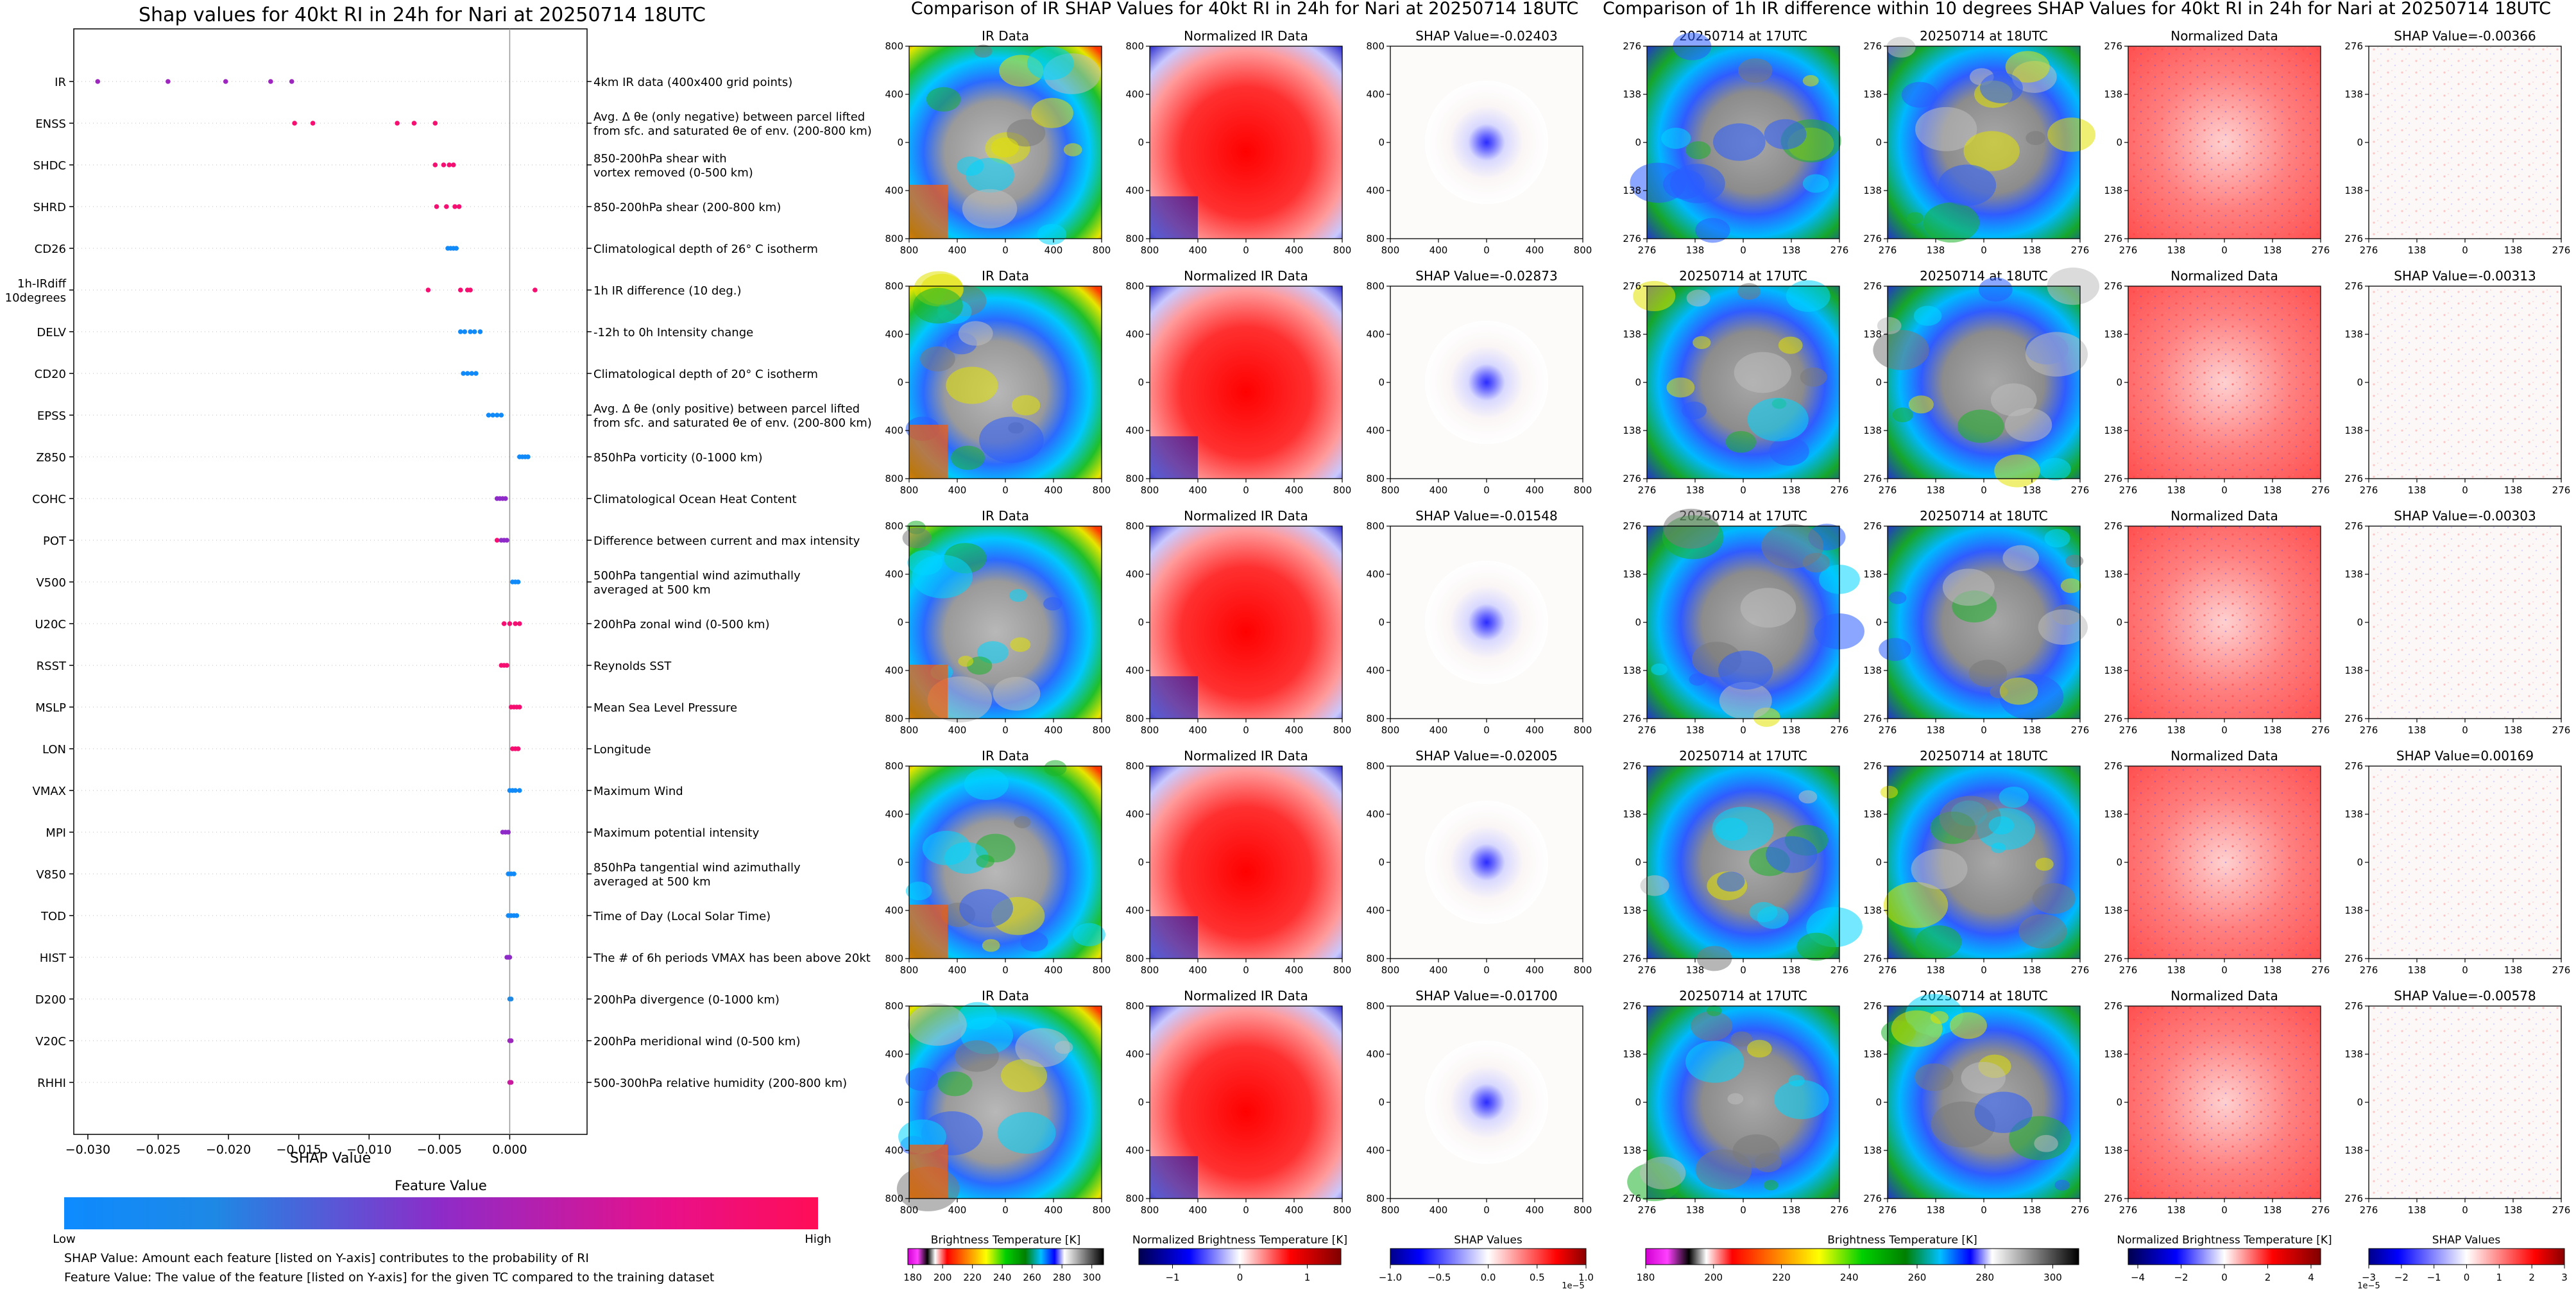  What do you see at coordinates (49, 166) in the screenshot?
I see `feature-label-line: SHDC` at bounding box center [49, 166].